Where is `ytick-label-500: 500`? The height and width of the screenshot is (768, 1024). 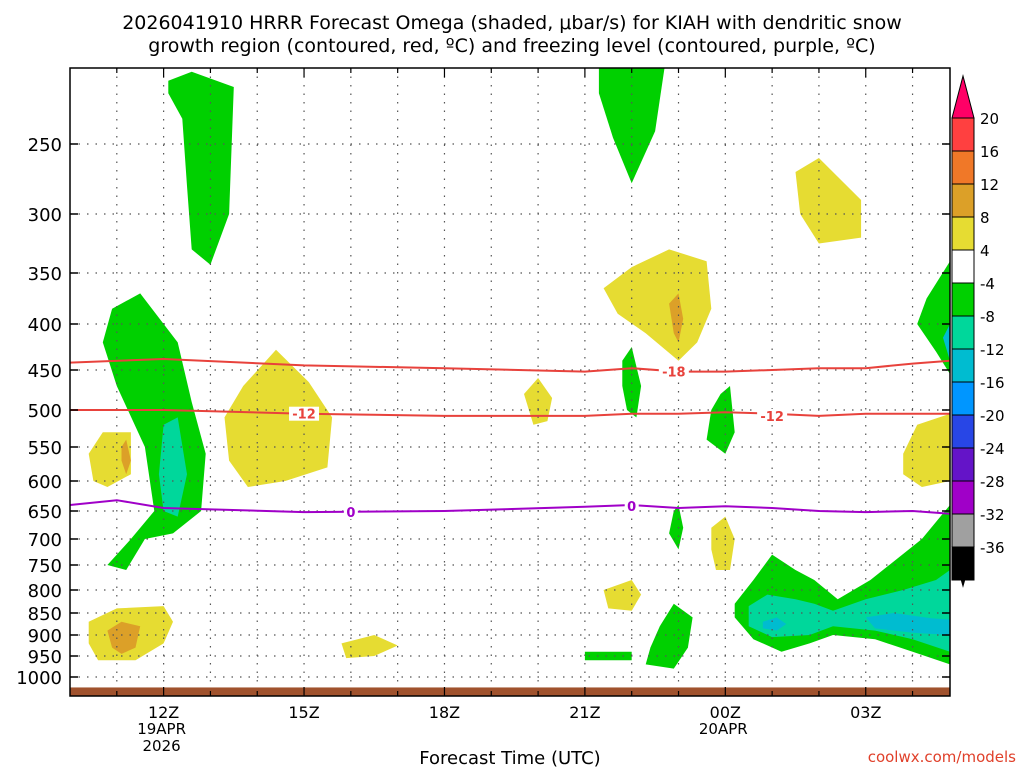
ytick-label-500: 500 is located at coordinates (45, 411).